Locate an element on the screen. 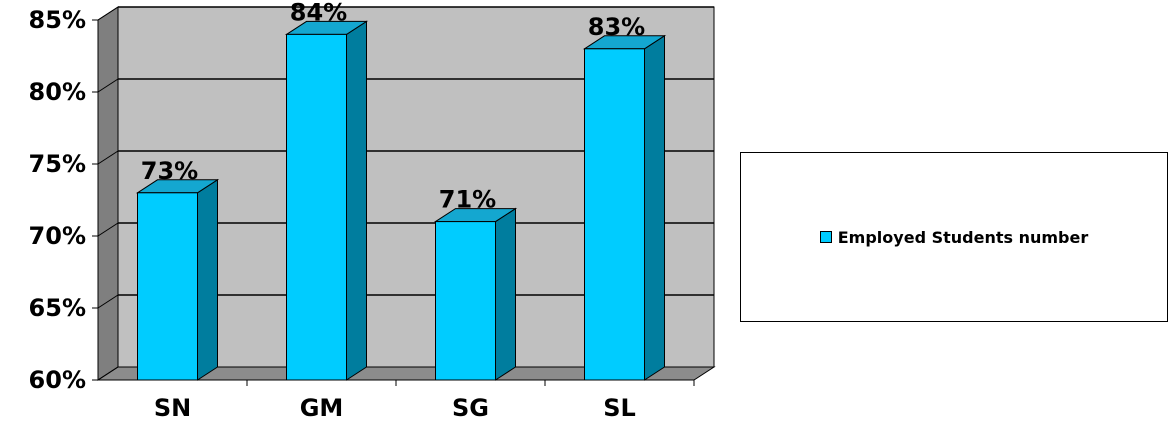  legend-item: Employed Students number is located at coordinates (954, 237).